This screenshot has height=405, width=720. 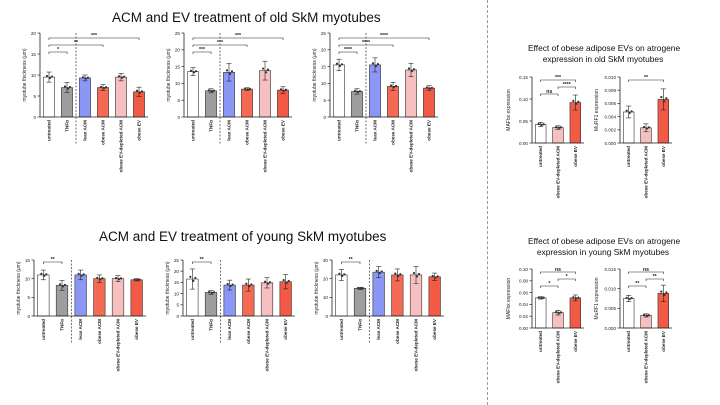 What do you see at coordinates (324, 33) in the screenshot?
I see `y-tick-label: 25` at bounding box center [324, 33].